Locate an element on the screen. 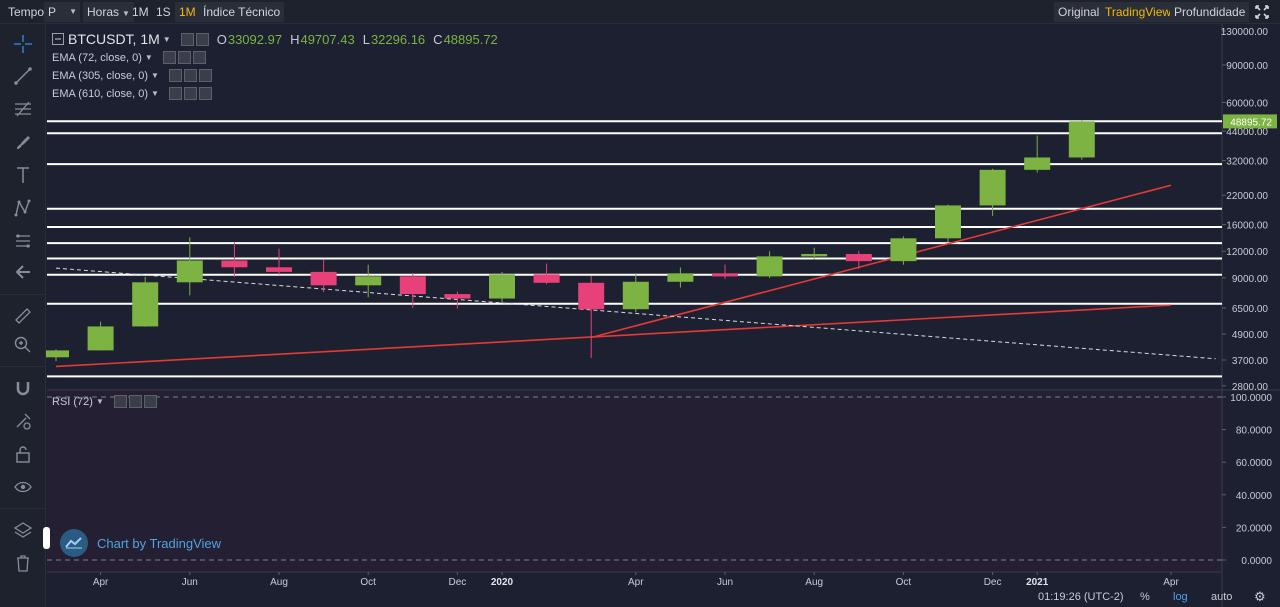  watermark-text: Chart by TradingView is located at coordinates (159, 543).